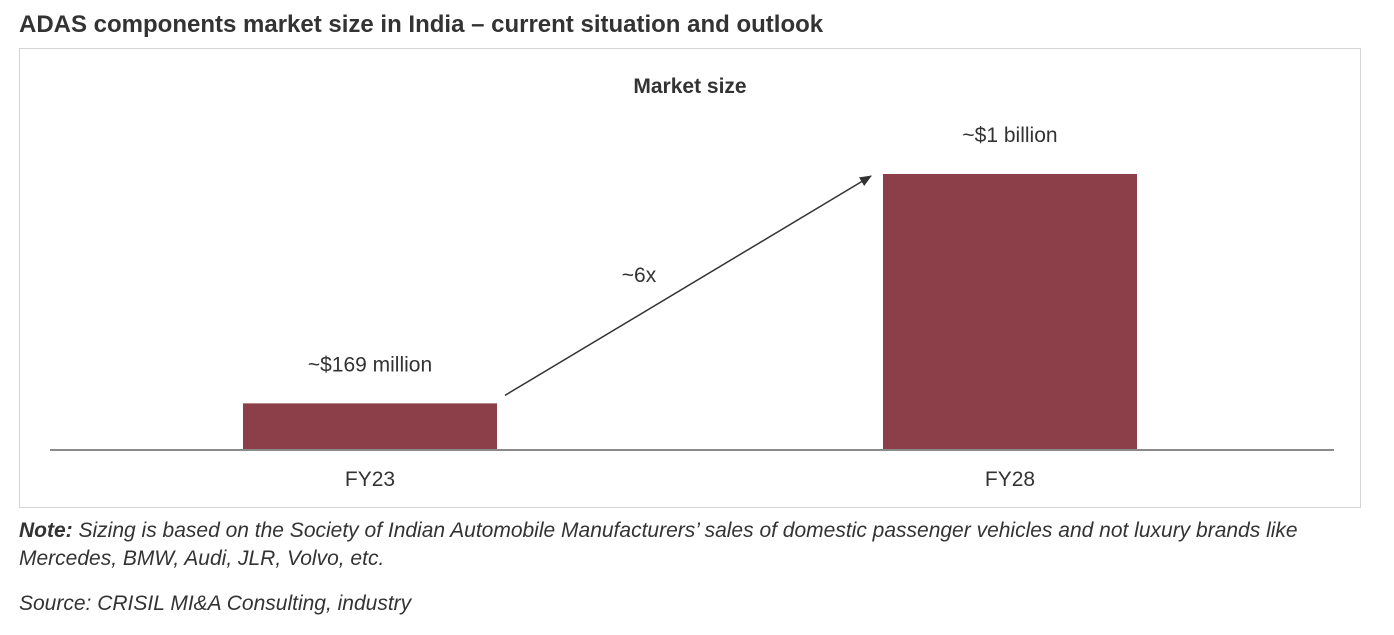  Describe the element at coordinates (1009, 135) in the screenshot. I see `data-label-fy28: ~$1 billion` at that location.